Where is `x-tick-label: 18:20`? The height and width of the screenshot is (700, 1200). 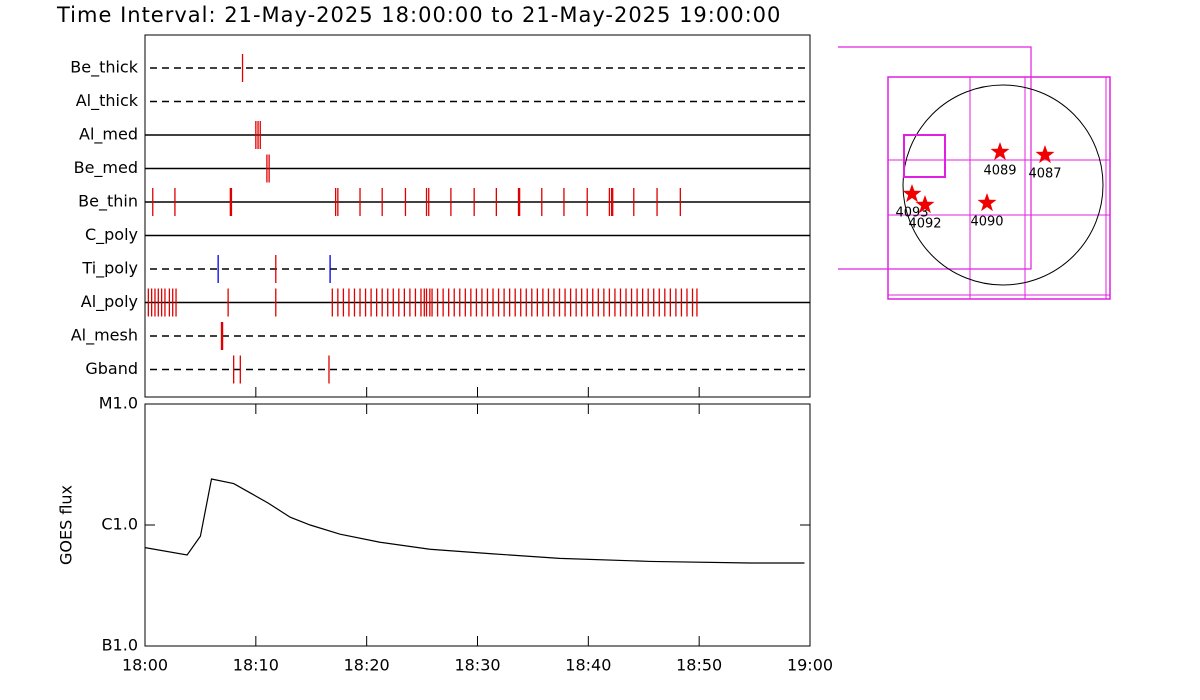 x-tick-label: 18:20 is located at coordinates (367, 665).